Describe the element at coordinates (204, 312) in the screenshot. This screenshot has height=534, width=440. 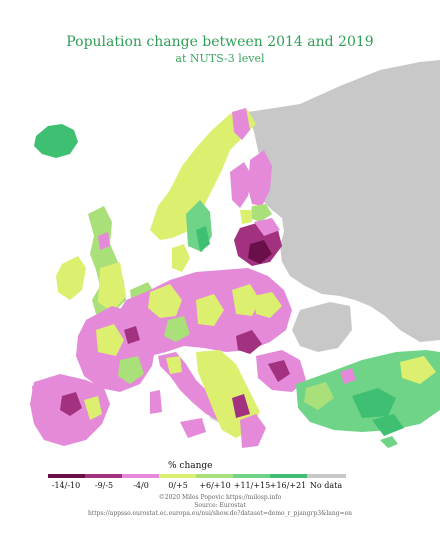
I see `central-europe-regions` at that location.